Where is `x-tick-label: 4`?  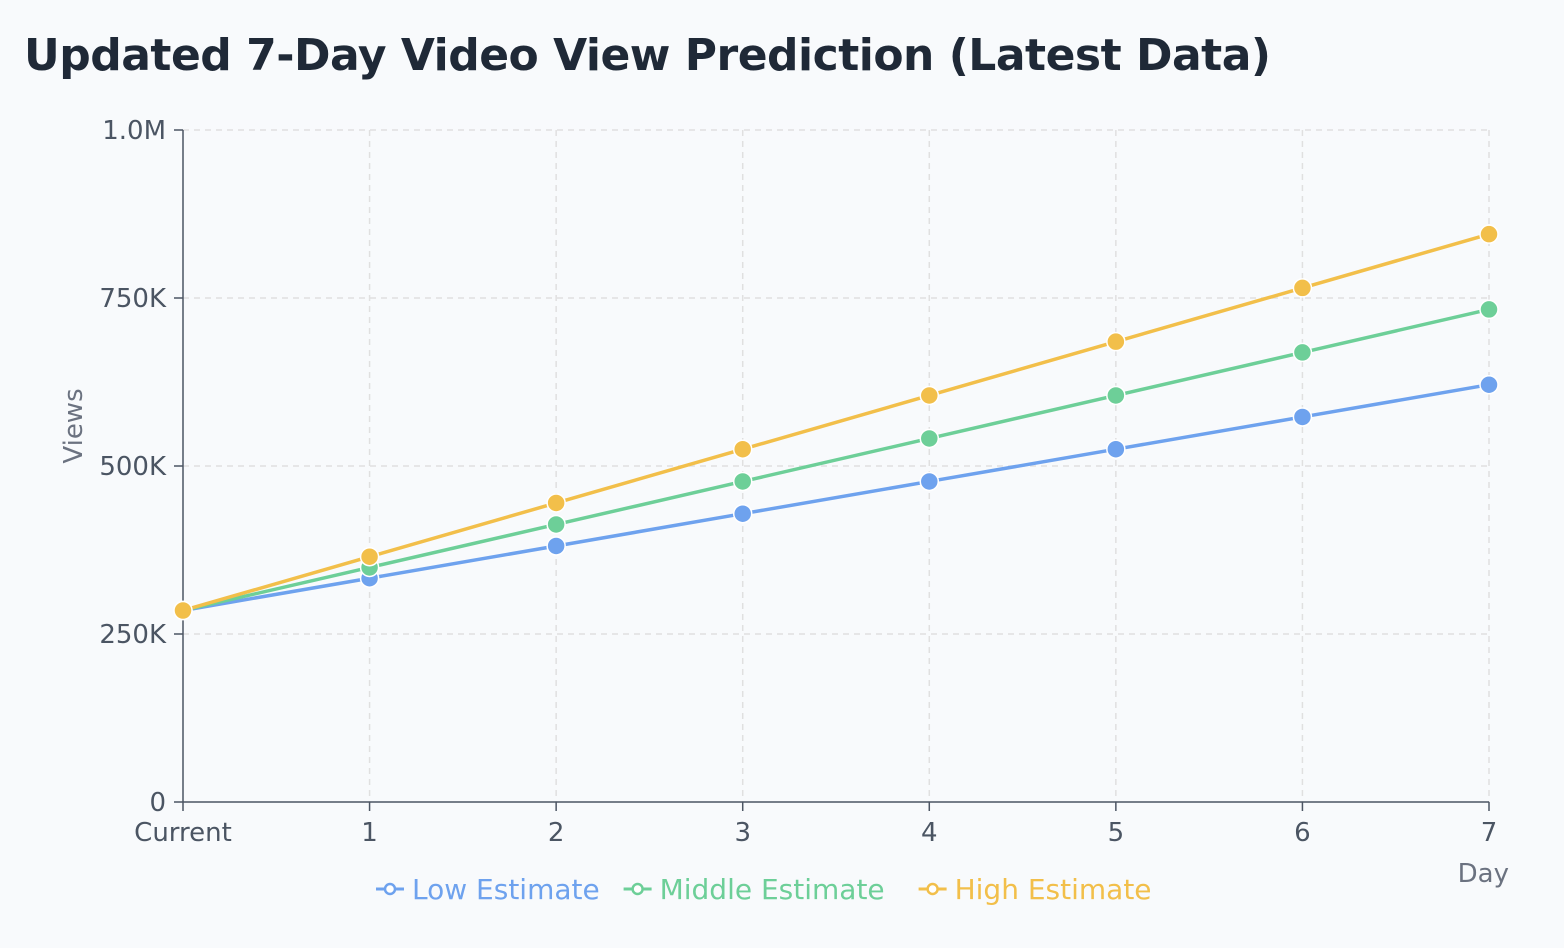 x-tick-label: 4 is located at coordinates (929, 833).